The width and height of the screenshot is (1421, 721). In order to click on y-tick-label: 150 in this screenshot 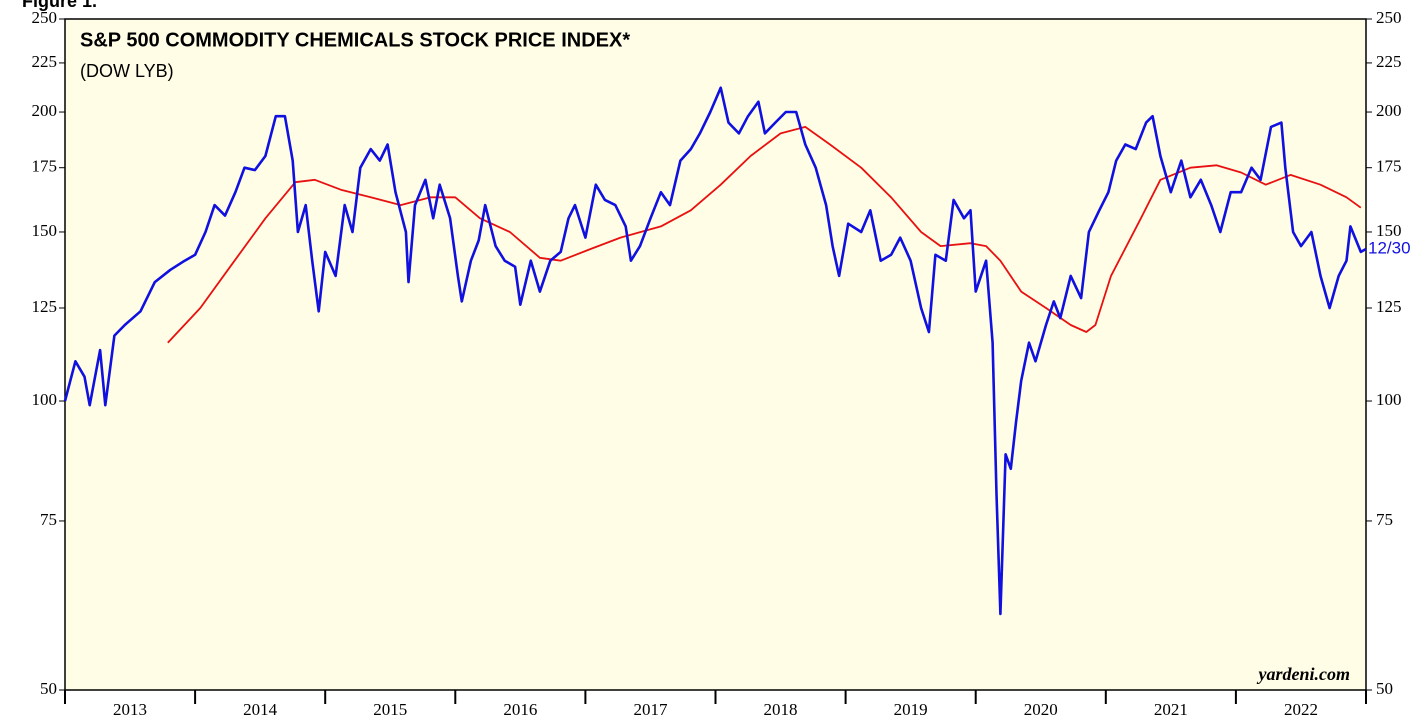, I will do `click(45, 230)`.